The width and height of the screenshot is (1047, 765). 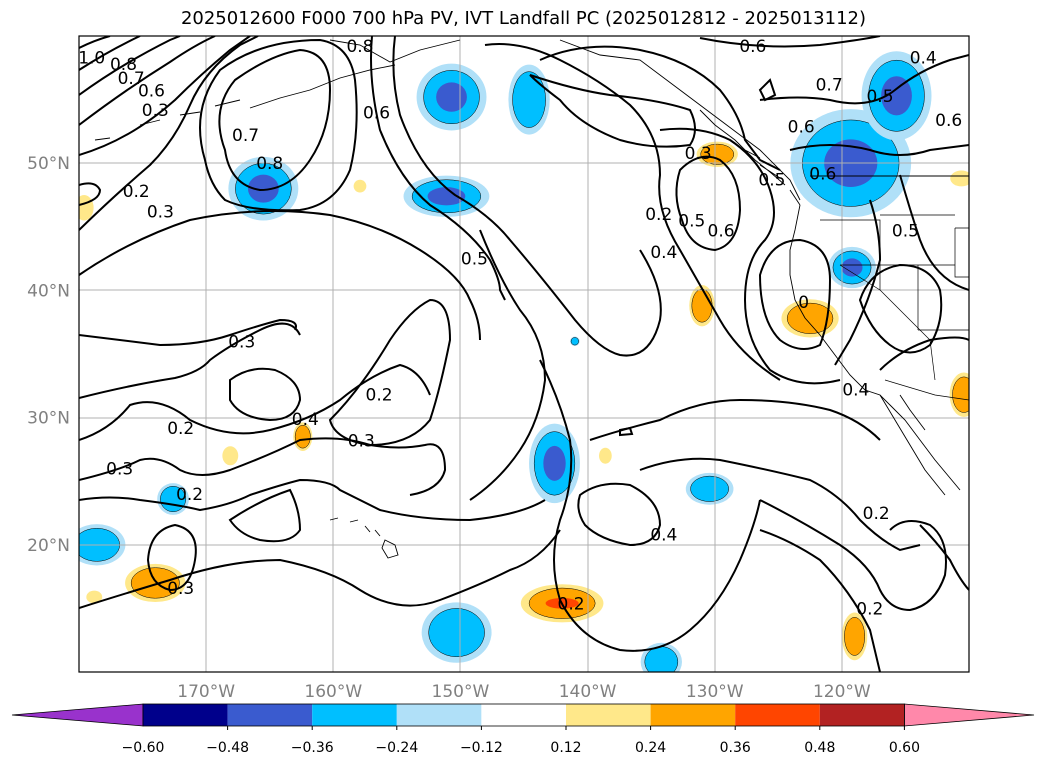 I want to click on contour-label: 0, so click(x=803, y=303).